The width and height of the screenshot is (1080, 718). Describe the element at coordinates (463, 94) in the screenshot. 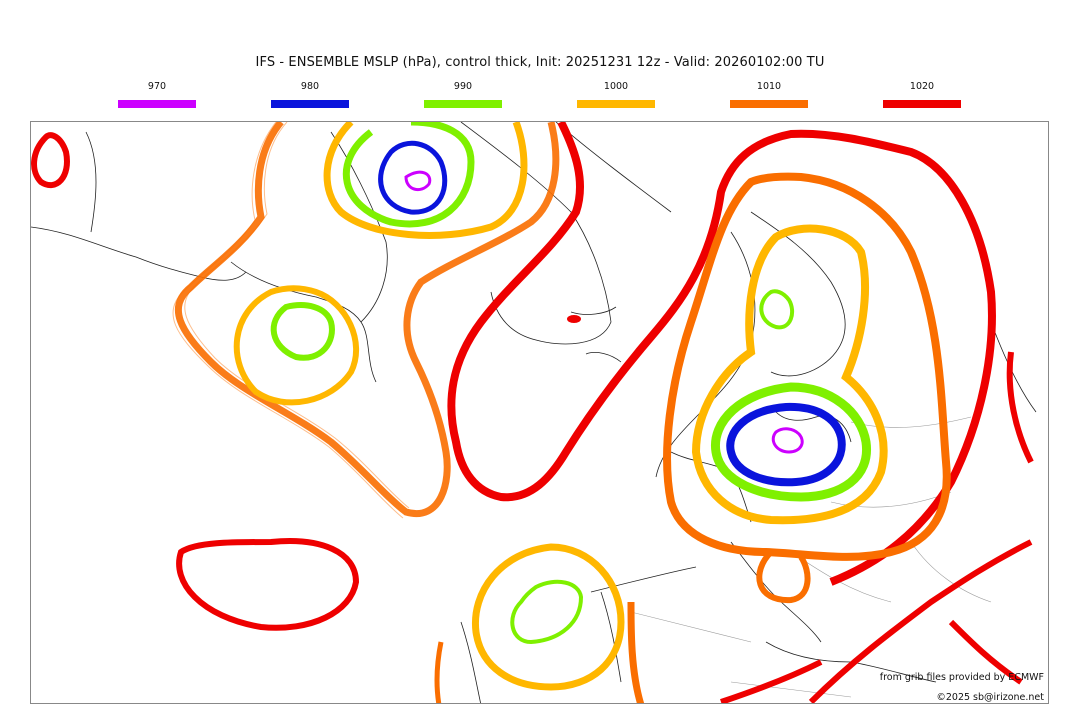

I see `legend-item-990: 990` at that location.